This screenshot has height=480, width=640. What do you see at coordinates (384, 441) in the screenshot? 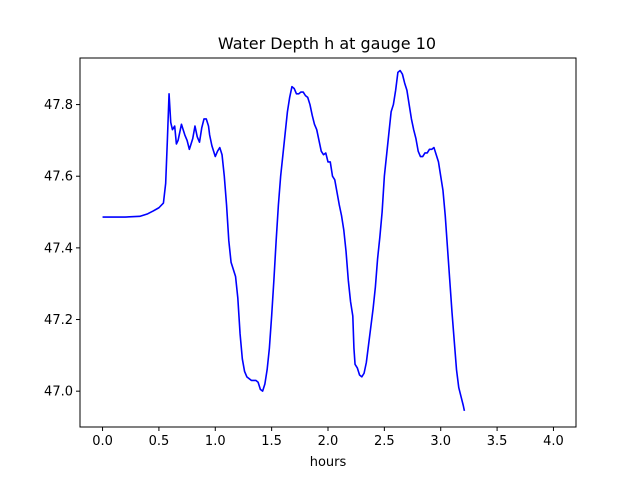
I see `x-tick-label: 2.5` at bounding box center [384, 441].